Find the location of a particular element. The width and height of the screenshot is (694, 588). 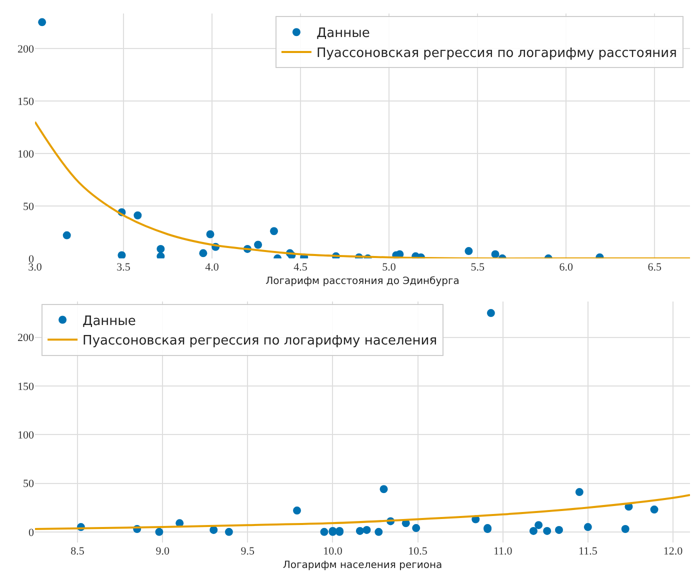

x-tick-label: 3.5 is located at coordinates (123, 267).